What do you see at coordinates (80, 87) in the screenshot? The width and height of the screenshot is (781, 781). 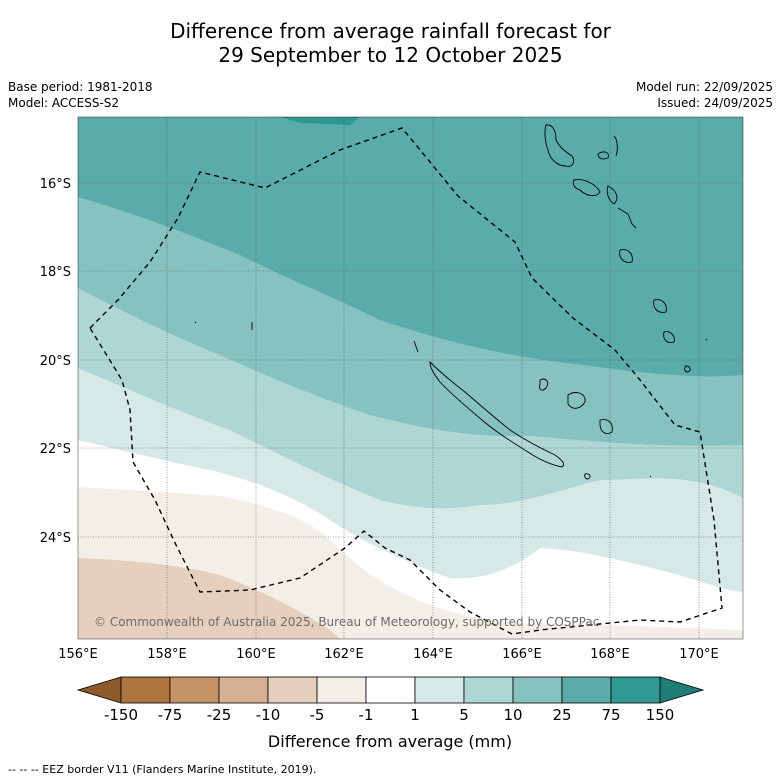 I see `base-period: Base period: 1981-2018` at bounding box center [80, 87].